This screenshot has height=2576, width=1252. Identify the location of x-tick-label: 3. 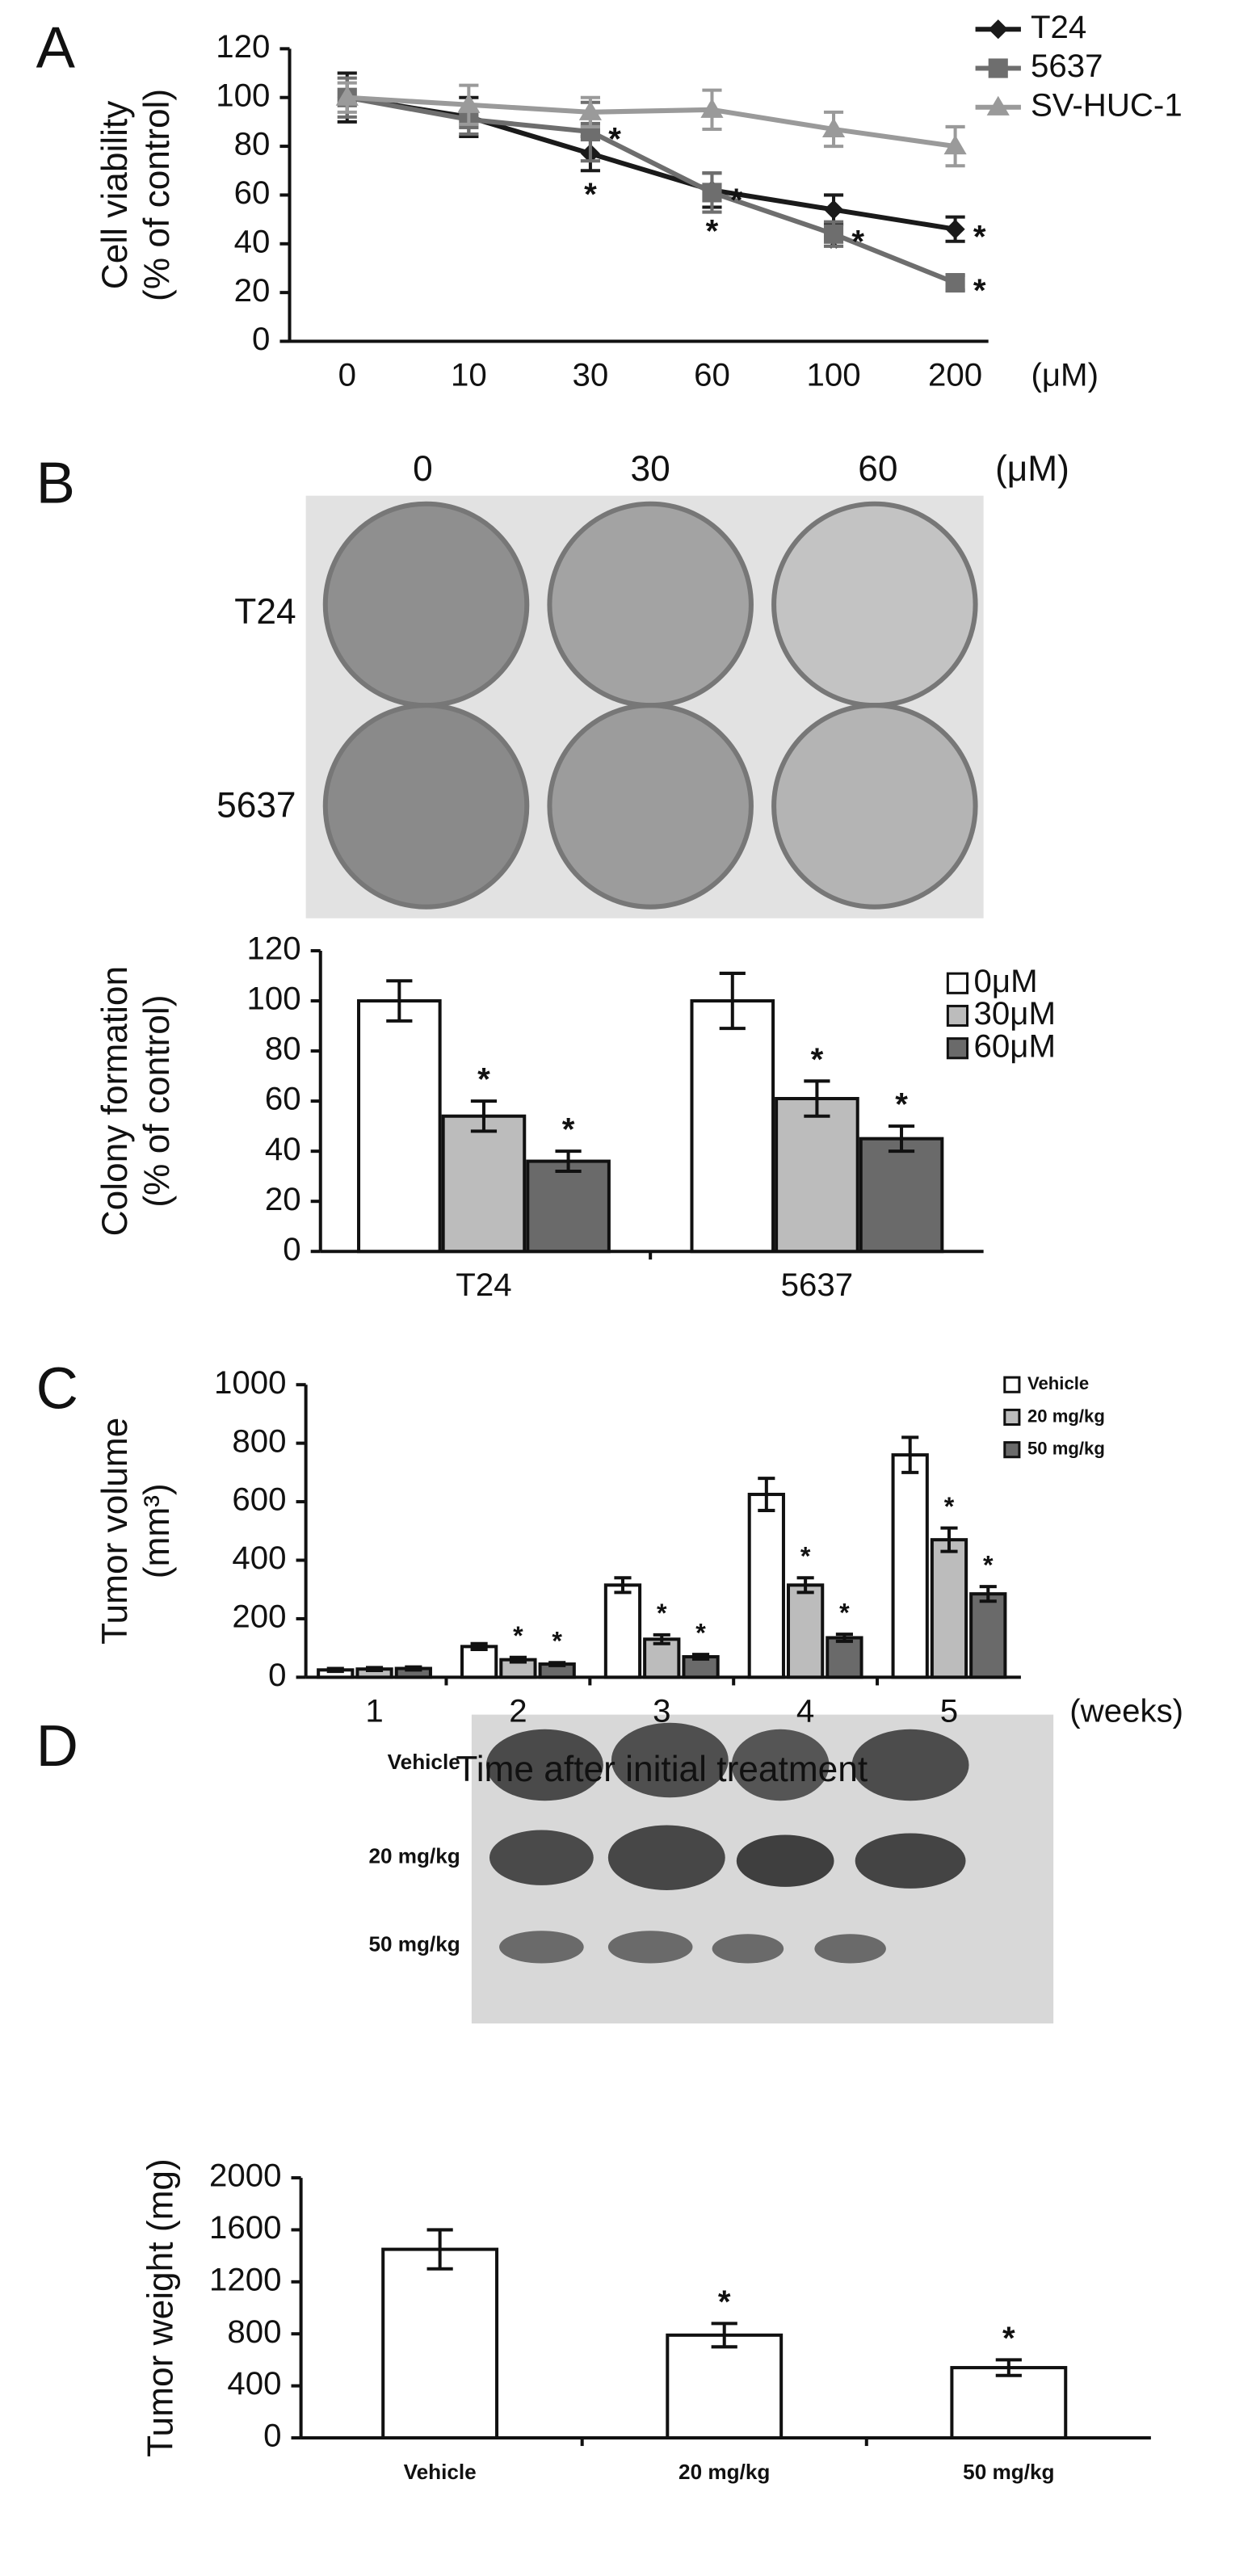
(661, 1711).